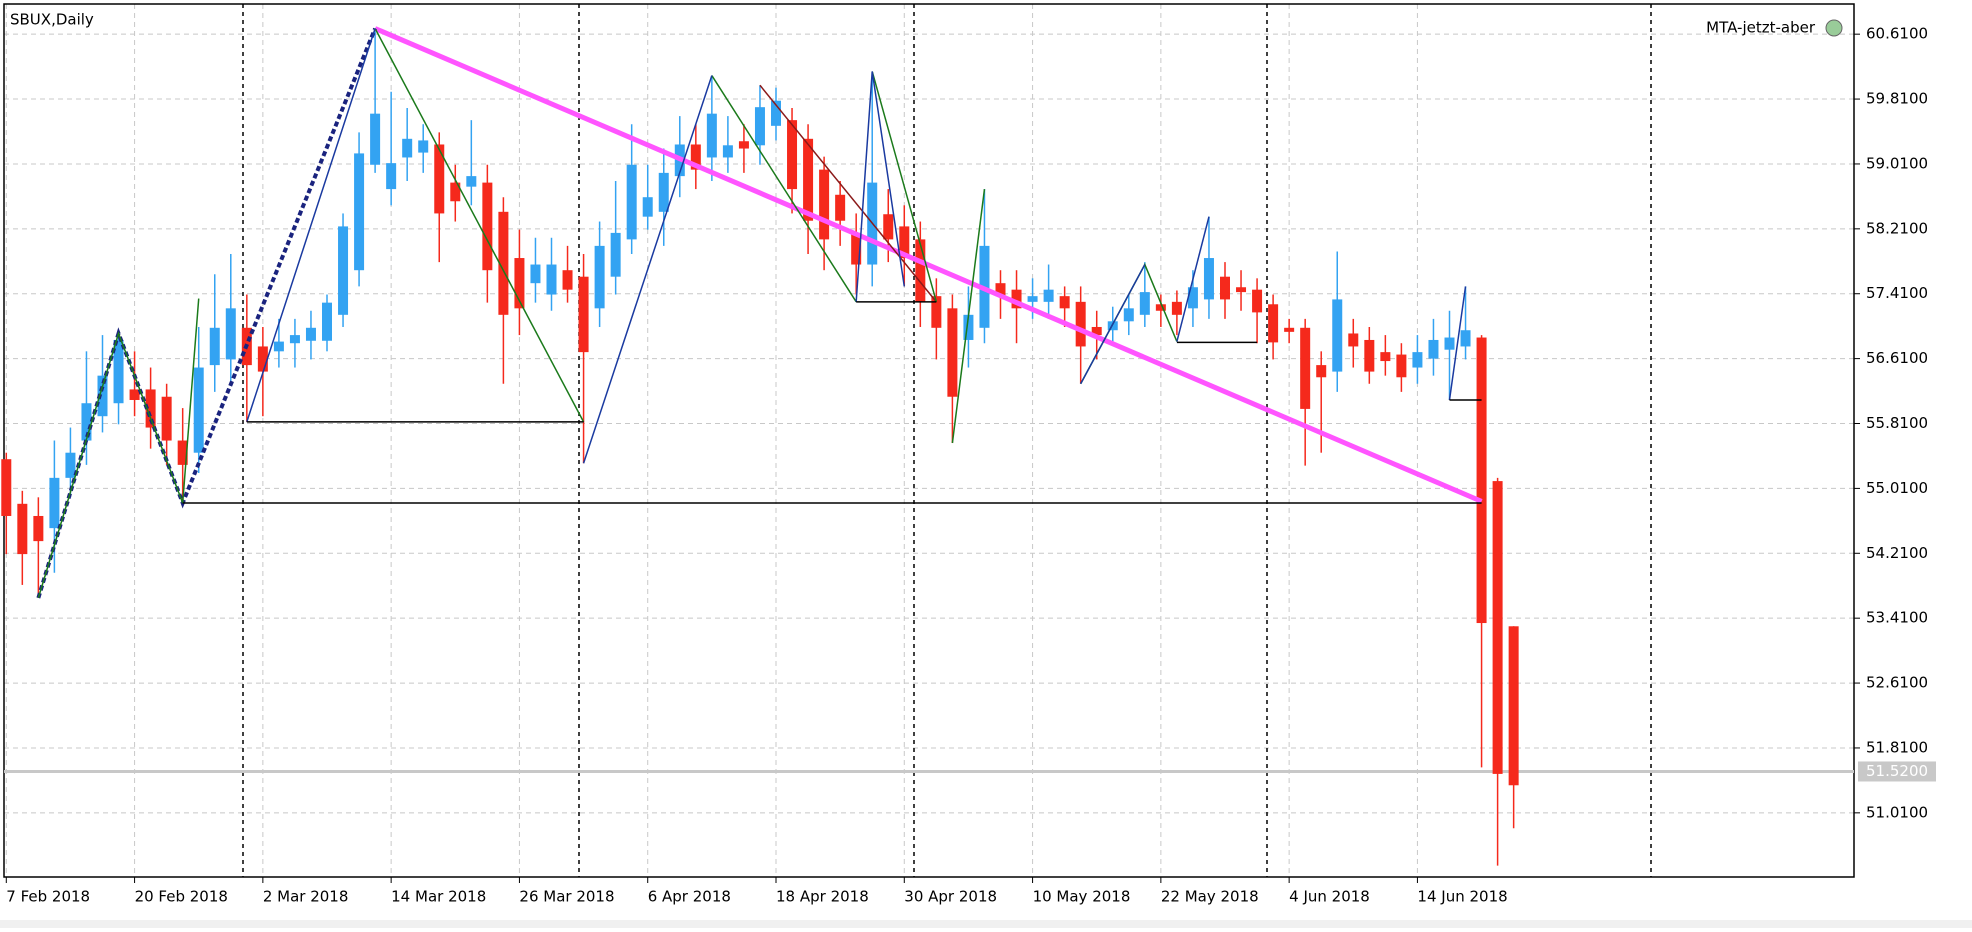 This screenshot has height=932, width=1972. What do you see at coordinates (1897, 358) in the screenshot?
I see `y-tick-label: 56.6100` at bounding box center [1897, 358].